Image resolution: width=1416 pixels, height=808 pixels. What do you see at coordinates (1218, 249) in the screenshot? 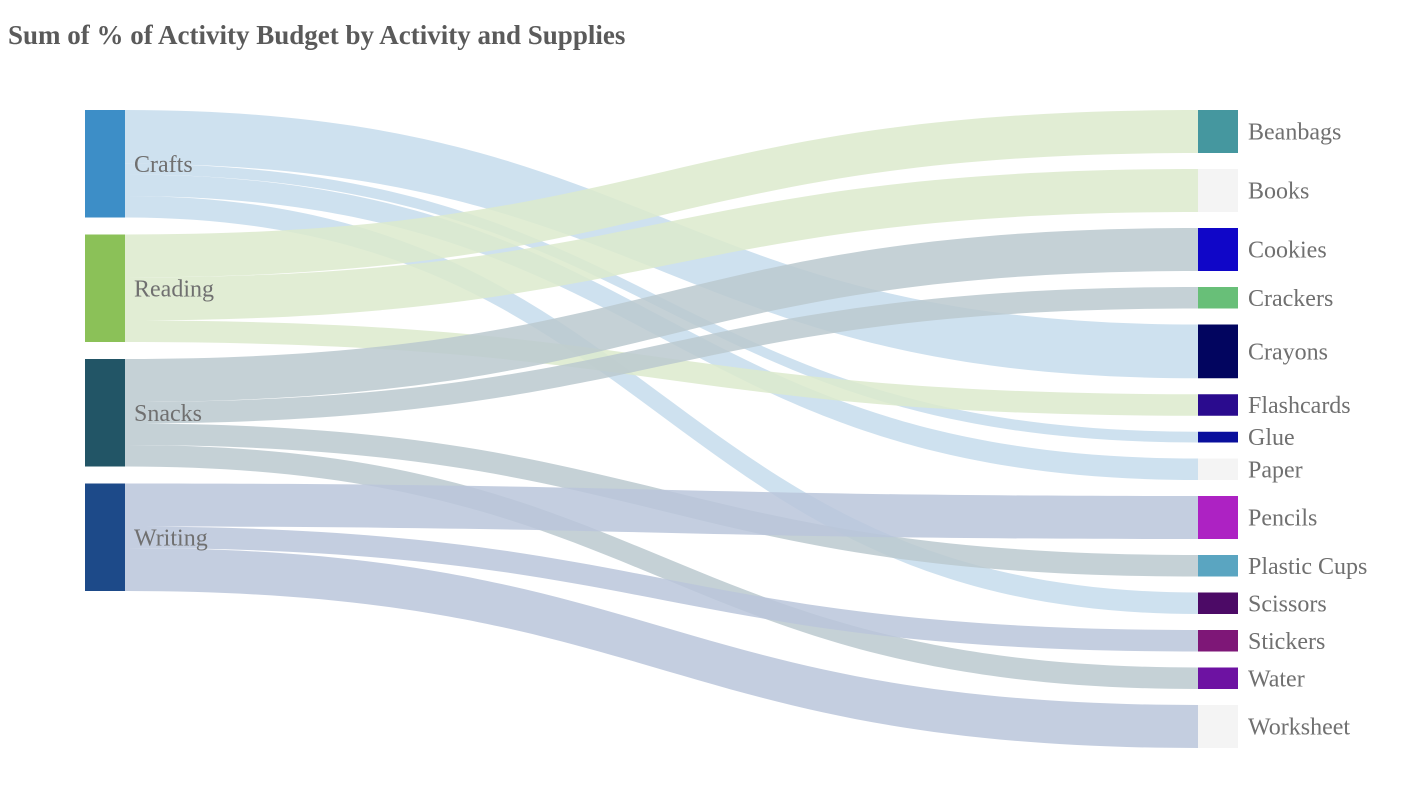
I see `target-node-cookies` at bounding box center [1218, 249].